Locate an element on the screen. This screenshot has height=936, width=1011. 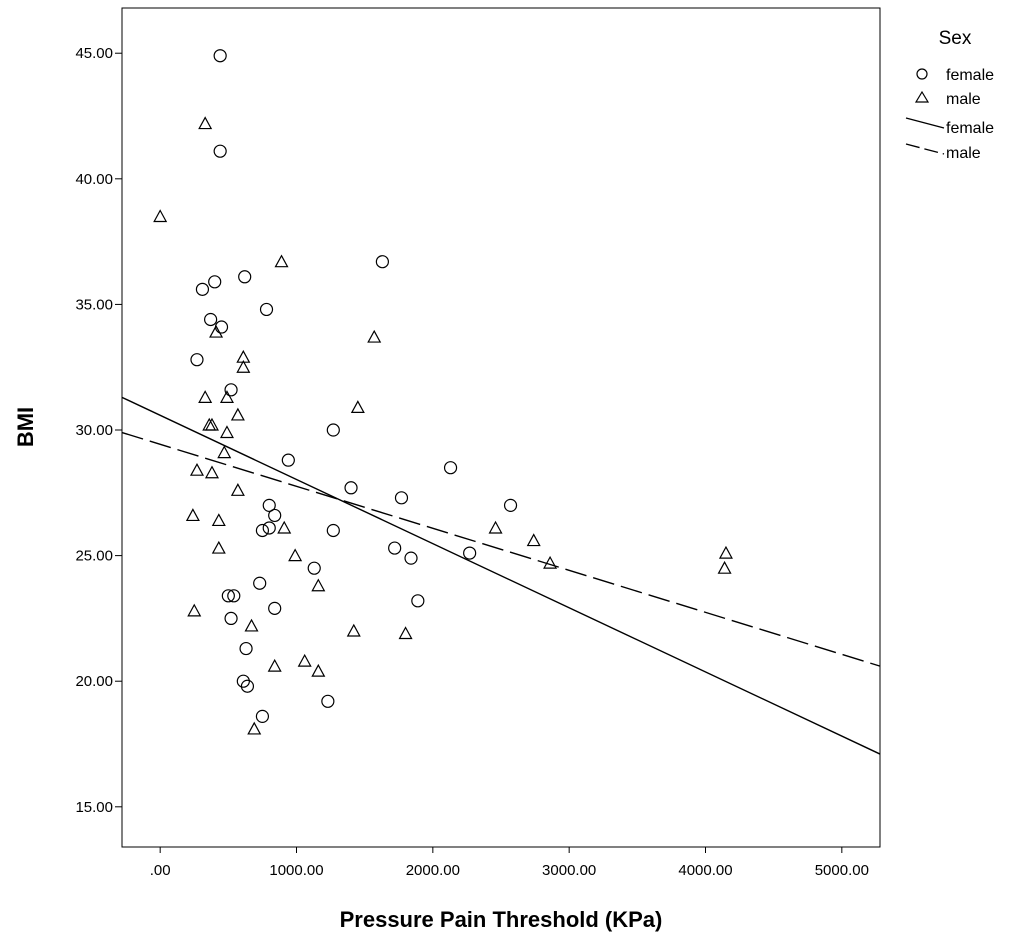
legend-female-line-label: female is located at coordinates (970, 128).